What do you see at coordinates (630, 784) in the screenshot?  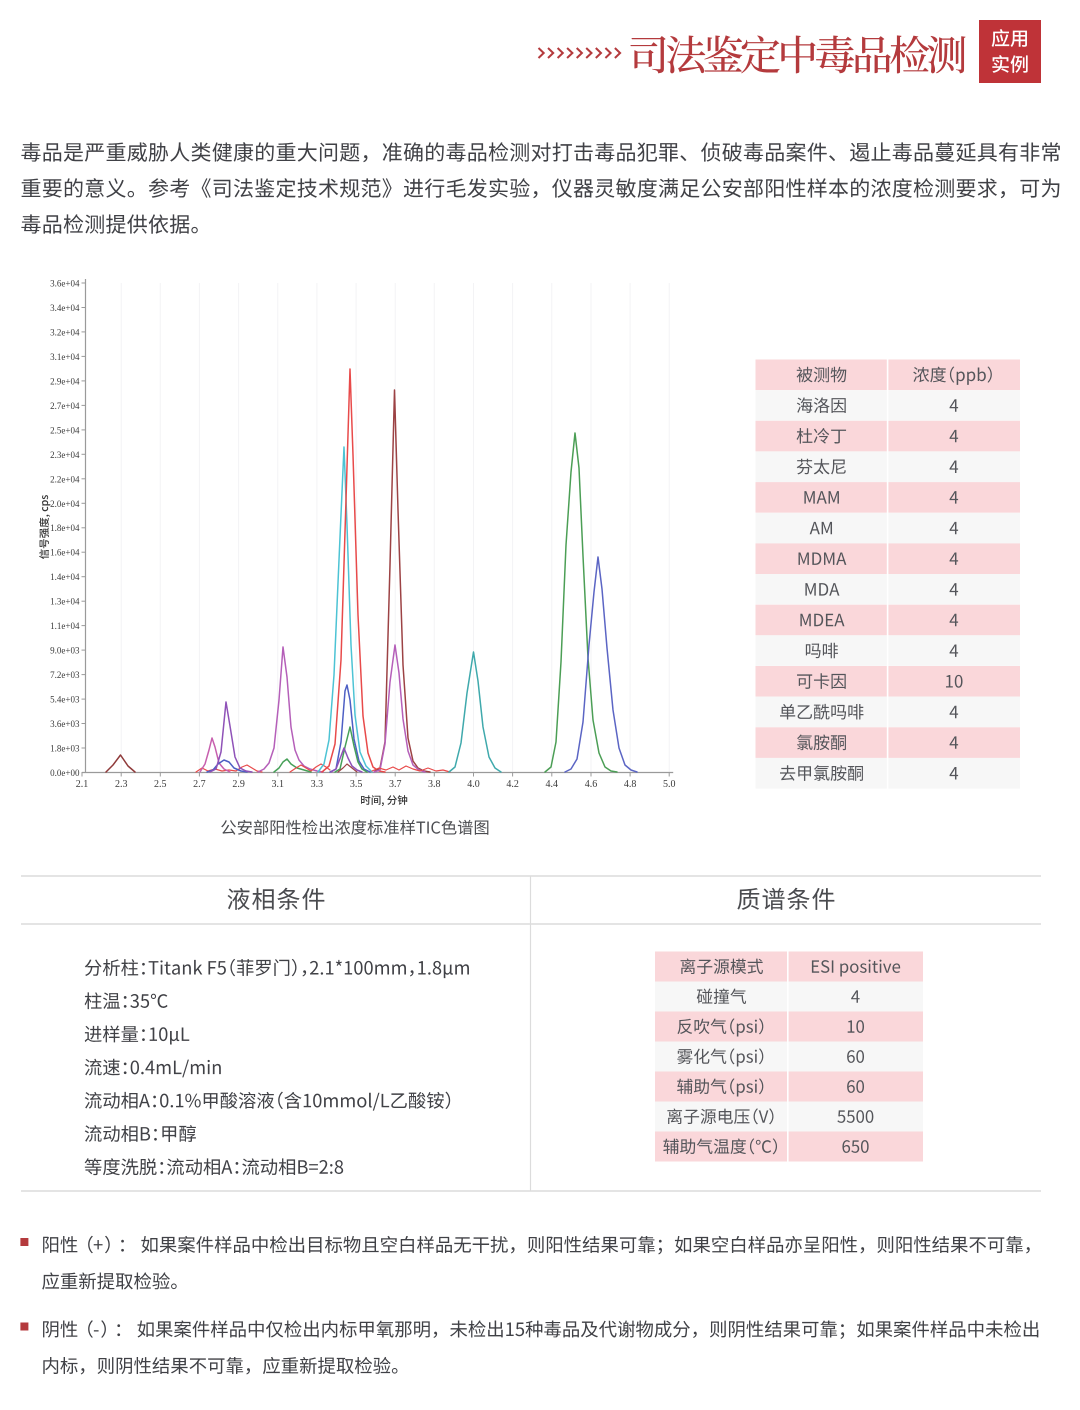 I see `svg-text: 4.8` at bounding box center [630, 784].